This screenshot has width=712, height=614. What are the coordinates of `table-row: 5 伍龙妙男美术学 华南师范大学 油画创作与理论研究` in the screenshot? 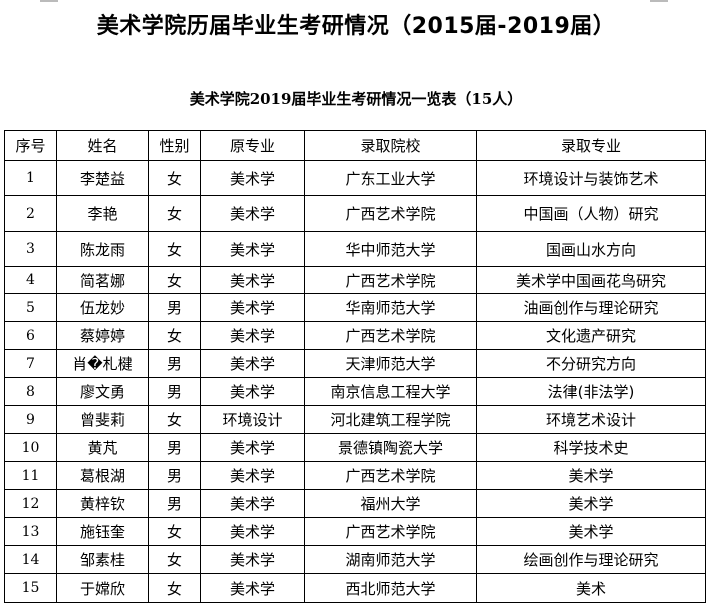 It's located at (355, 307).